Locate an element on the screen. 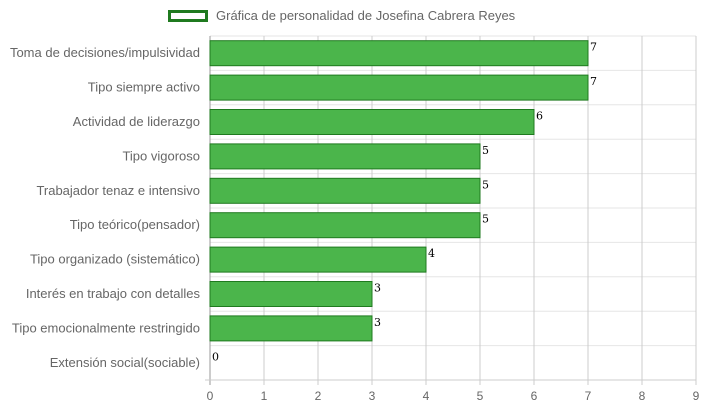 This screenshot has height=409, width=702. x-tick-label: 6 is located at coordinates (534, 396).